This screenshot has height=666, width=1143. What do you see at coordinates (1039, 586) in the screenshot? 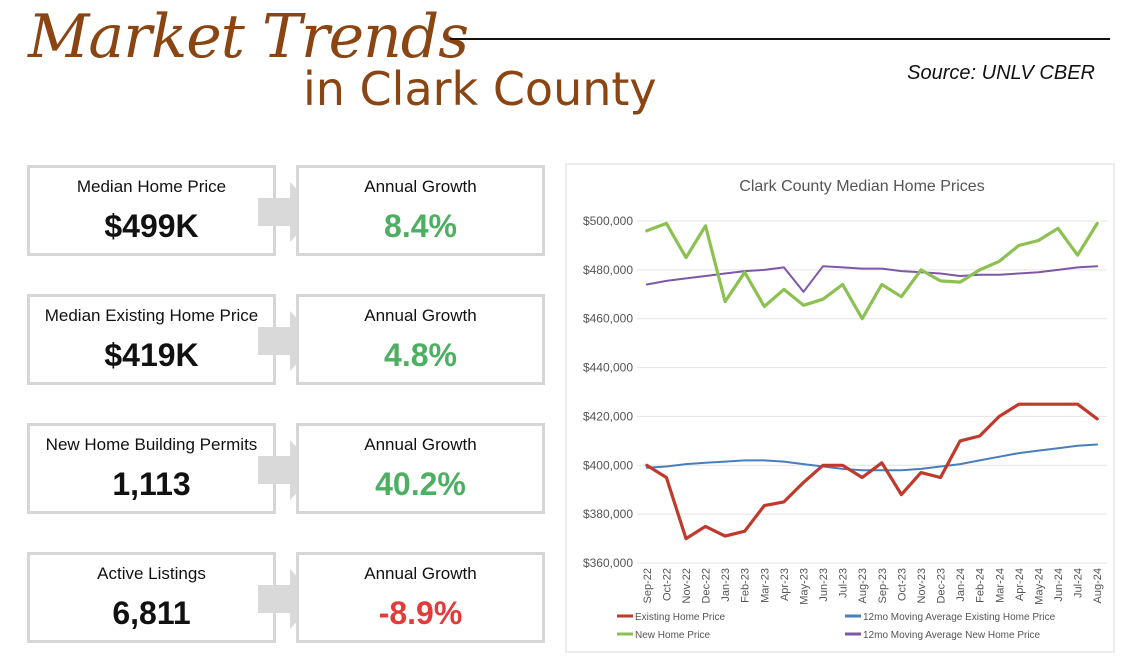
I see `x-tick-label: May-24` at bounding box center [1039, 586].